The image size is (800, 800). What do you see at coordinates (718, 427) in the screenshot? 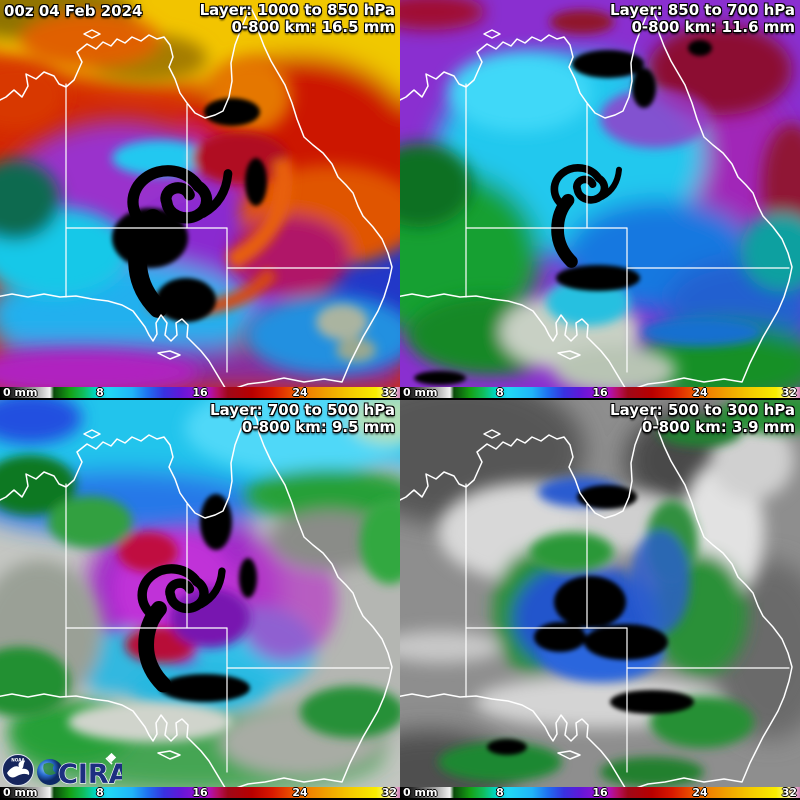
I see `value-label: 0-800 km: 3.9 mm` at bounding box center [718, 427].